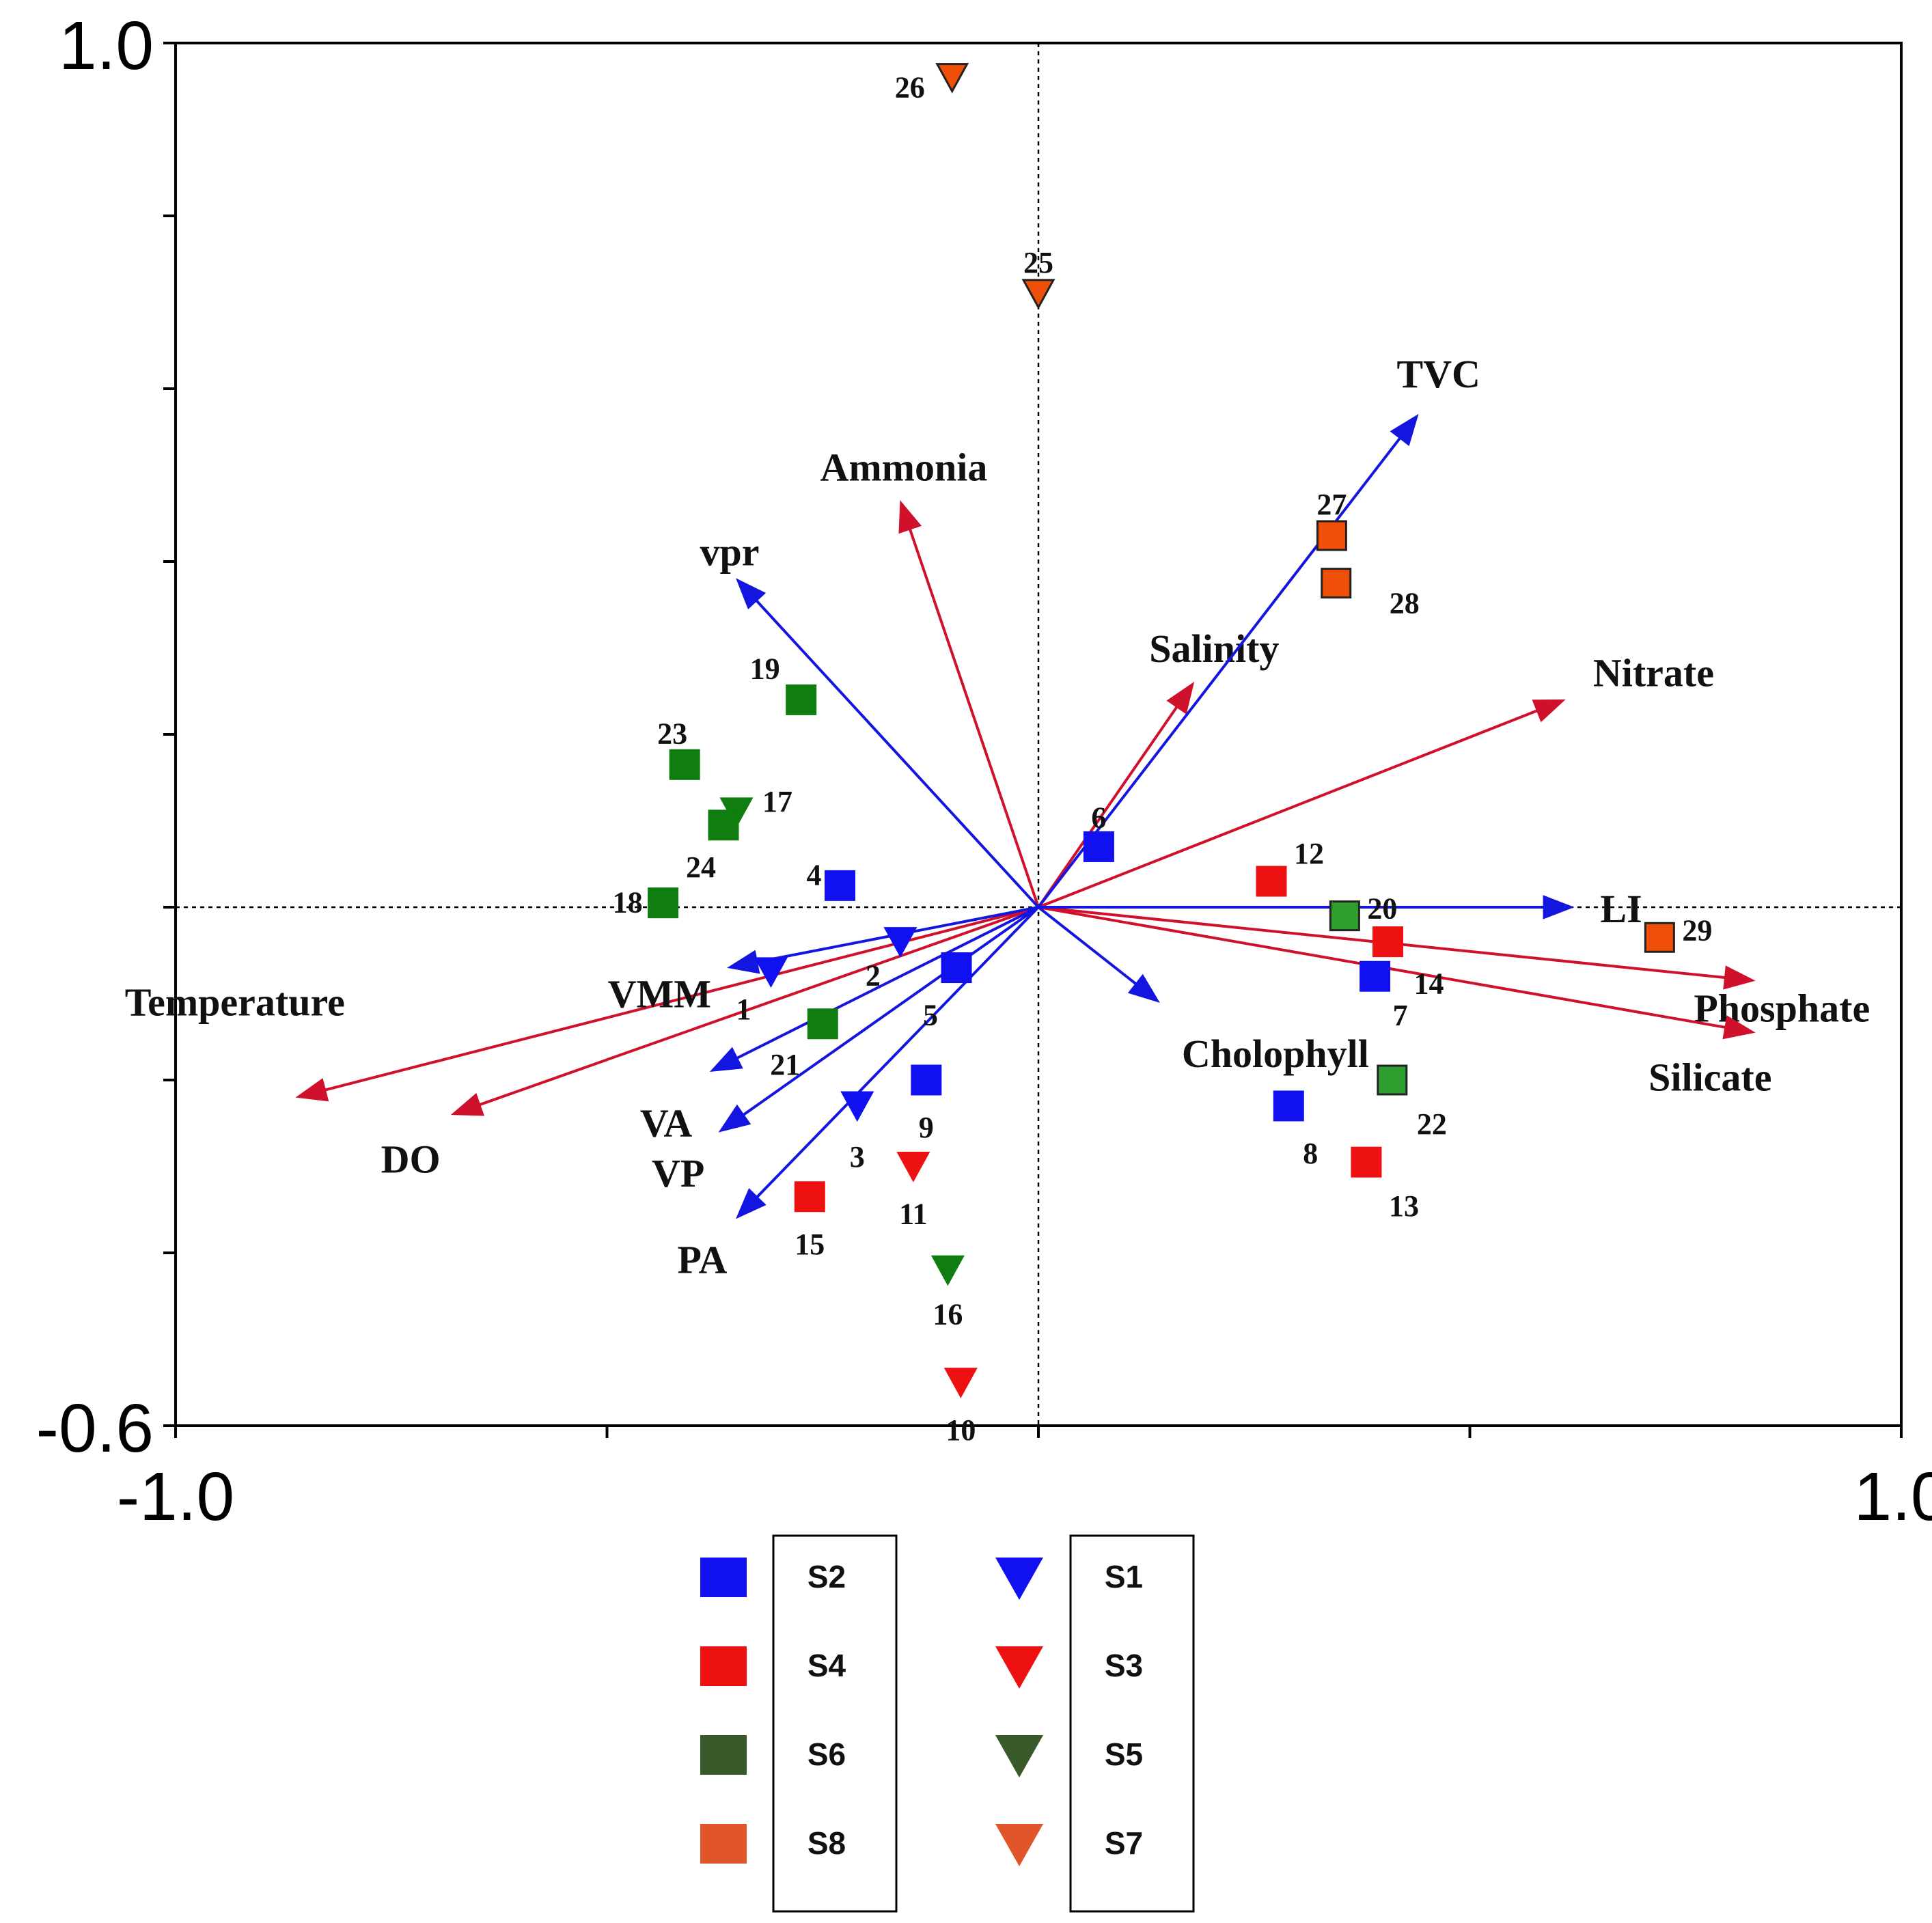 Image resolution: width=1932 pixels, height=1923 pixels. Describe the element at coordinates (948, 1314) in the screenshot. I see `sample-16-label: 16` at that location.